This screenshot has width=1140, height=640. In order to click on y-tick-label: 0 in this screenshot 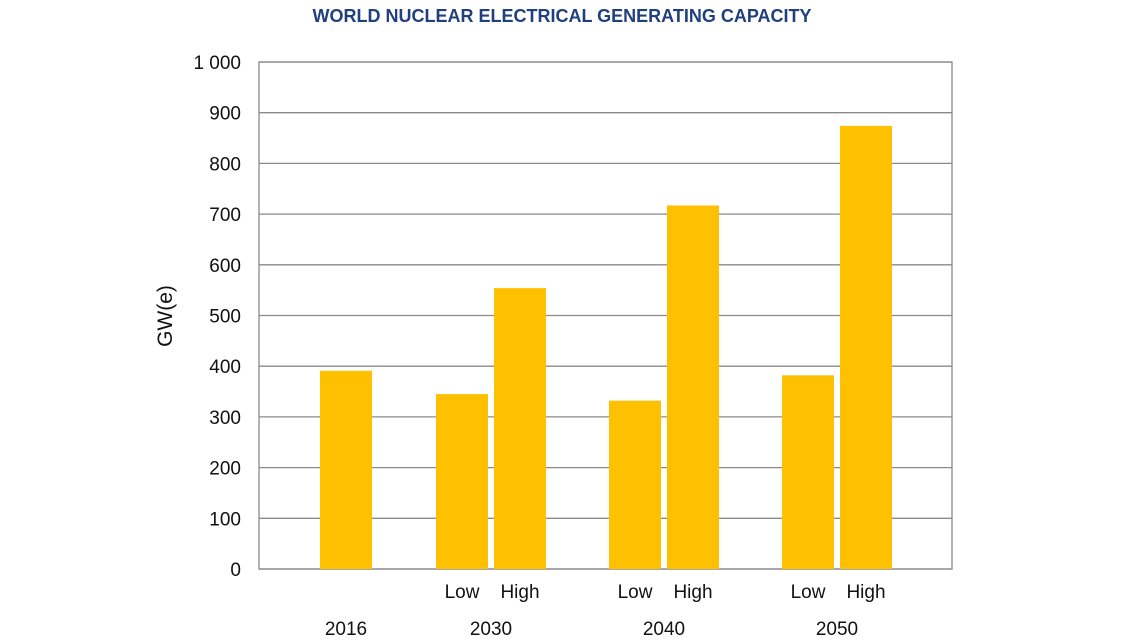, I will do `click(235, 570)`.